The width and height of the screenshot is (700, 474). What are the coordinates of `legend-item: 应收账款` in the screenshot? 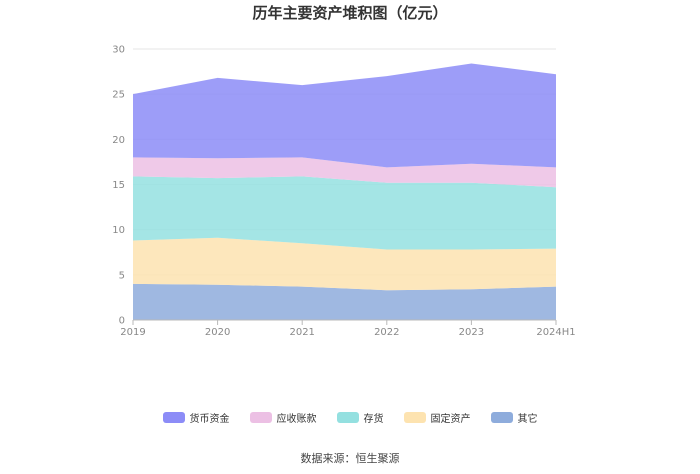 It's located at (283, 417).